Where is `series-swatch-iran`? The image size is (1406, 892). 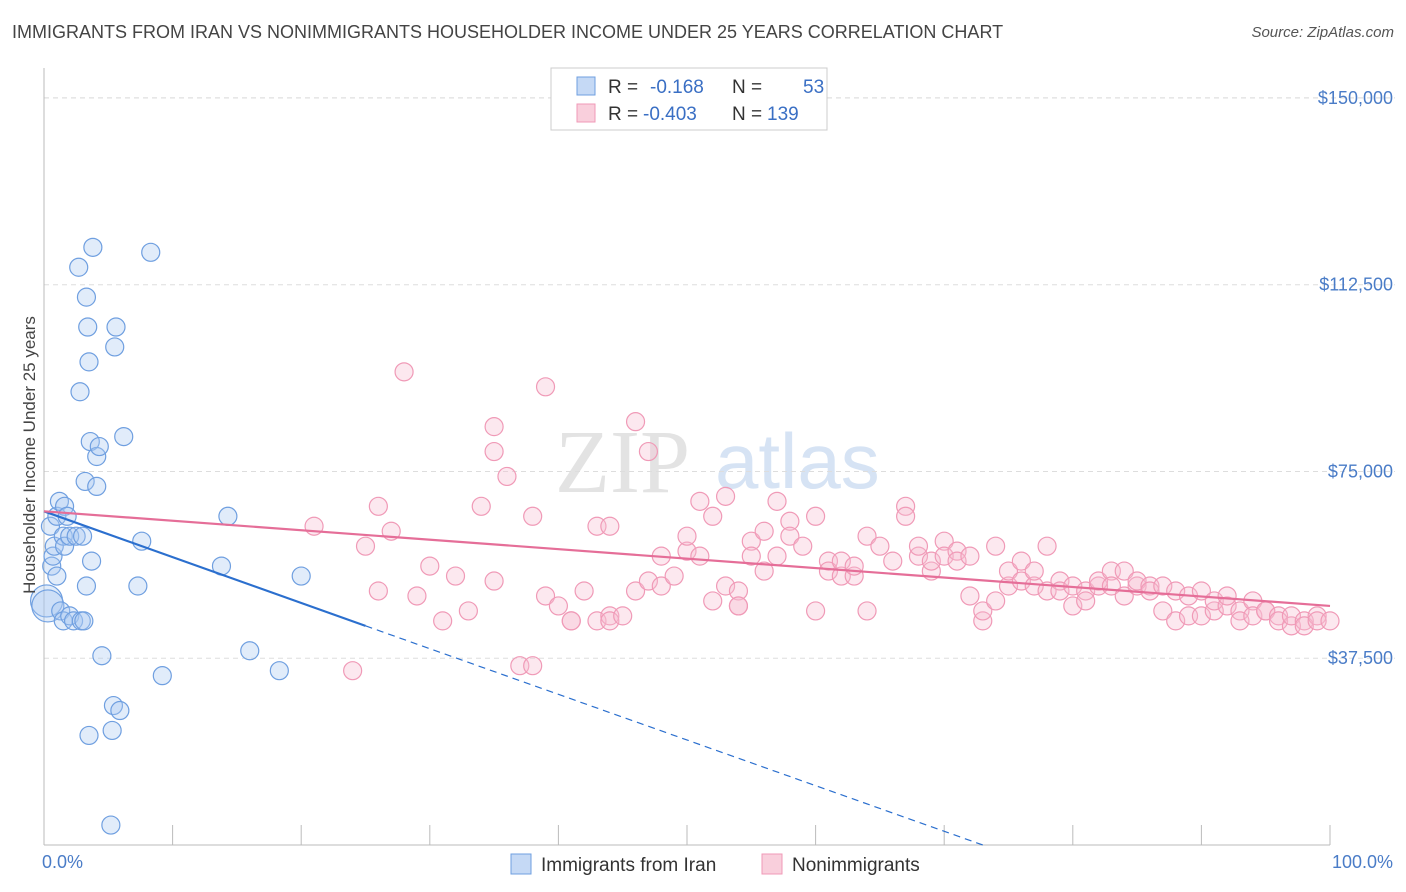
series-swatch-iran is located at coordinates (521, 864).